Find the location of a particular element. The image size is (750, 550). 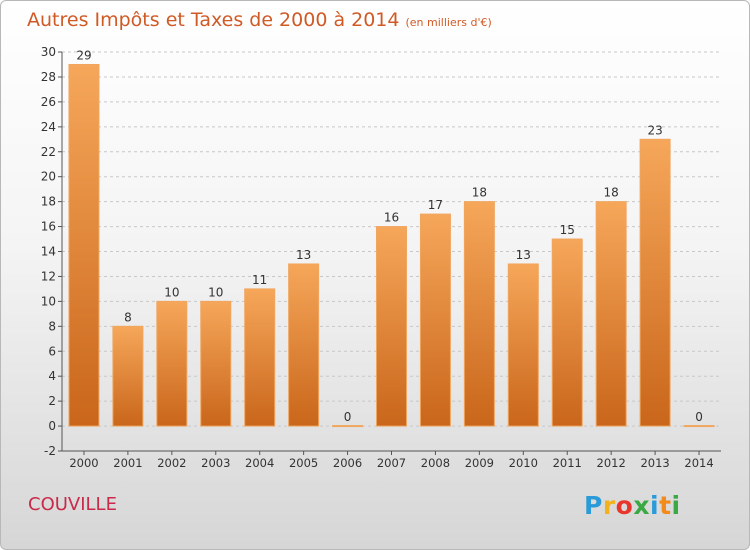

bar-2005 is located at coordinates (304, 345).